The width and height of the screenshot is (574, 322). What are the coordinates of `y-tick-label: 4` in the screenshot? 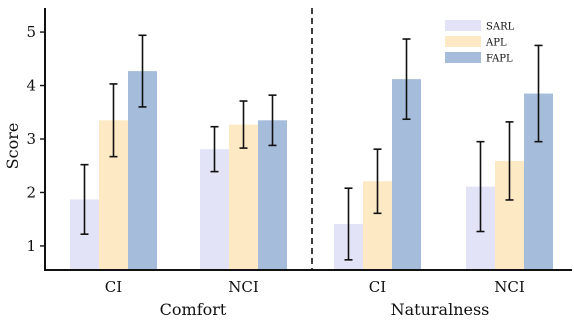 It's located at (31, 86).